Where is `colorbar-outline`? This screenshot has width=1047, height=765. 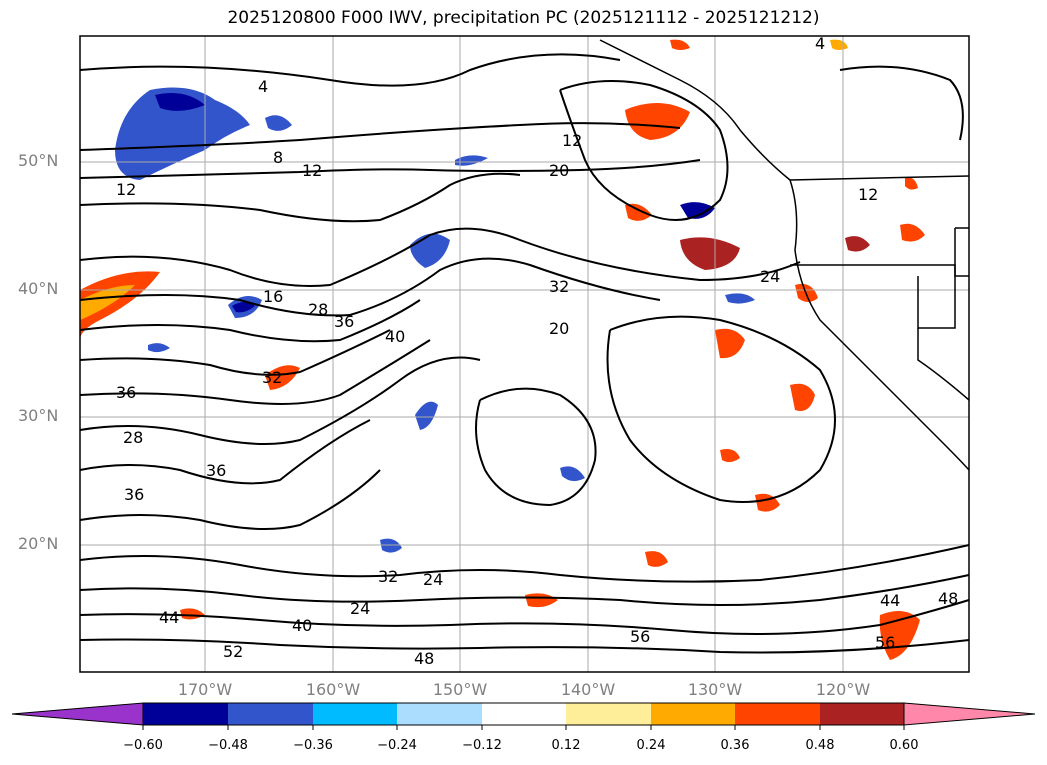
colorbar-outline is located at coordinates (523, 714).